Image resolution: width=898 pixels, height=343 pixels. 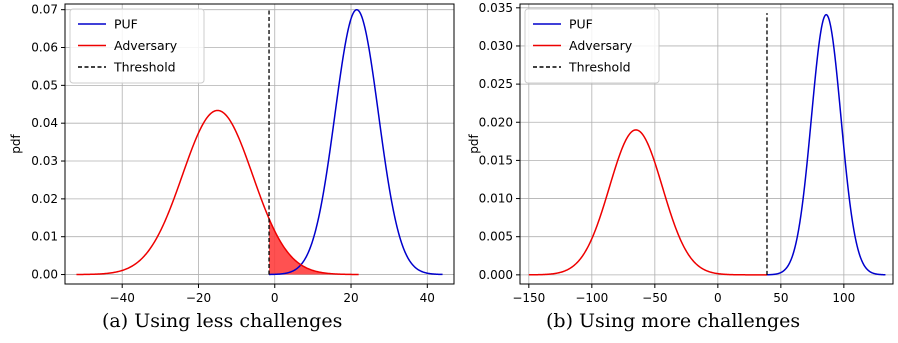 I want to click on y-tick-label: 0.03, so click(x=44, y=161).